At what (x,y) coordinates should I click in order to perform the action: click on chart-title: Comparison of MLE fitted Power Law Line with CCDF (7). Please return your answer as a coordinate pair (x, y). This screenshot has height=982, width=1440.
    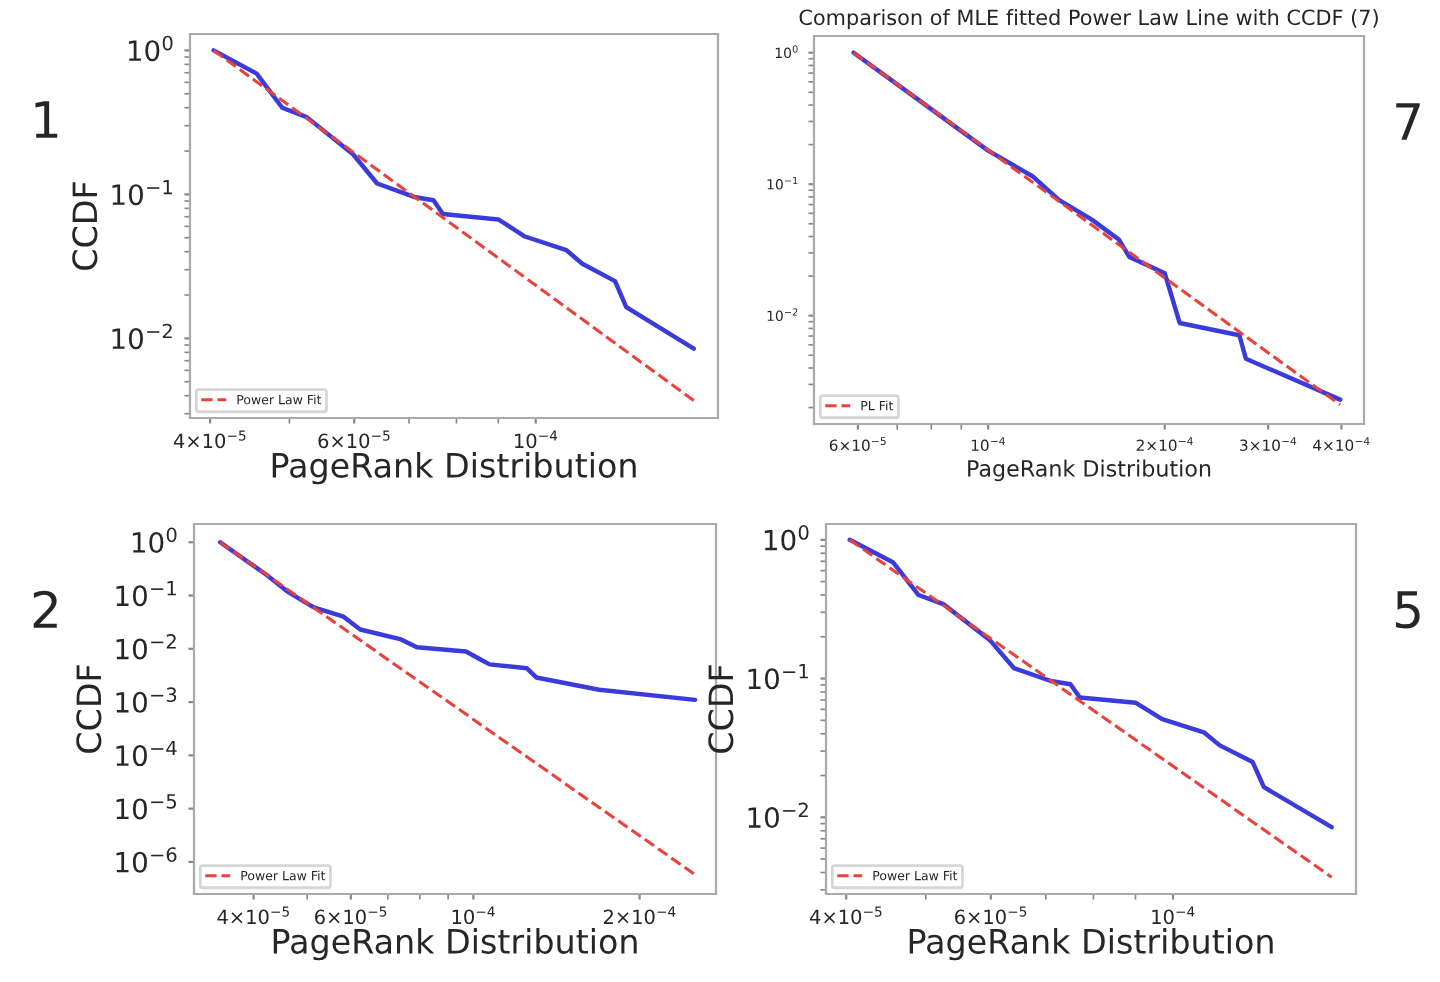
    Looking at the image, I should click on (1088, 19).